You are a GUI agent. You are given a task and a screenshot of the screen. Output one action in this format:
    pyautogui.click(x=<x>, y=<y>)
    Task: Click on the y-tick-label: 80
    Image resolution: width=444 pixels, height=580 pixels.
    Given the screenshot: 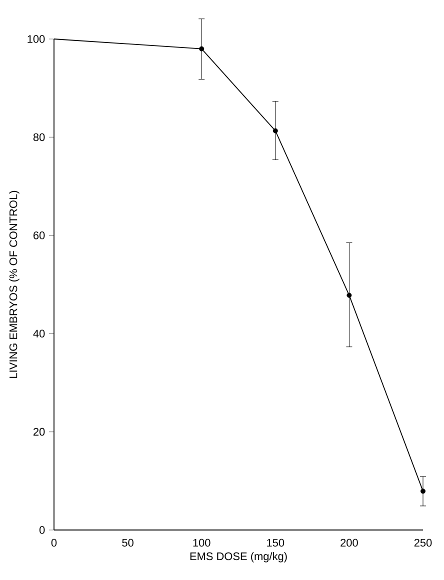 What is the action you would take?
    pyautogui.click(x=39, y=137)
    